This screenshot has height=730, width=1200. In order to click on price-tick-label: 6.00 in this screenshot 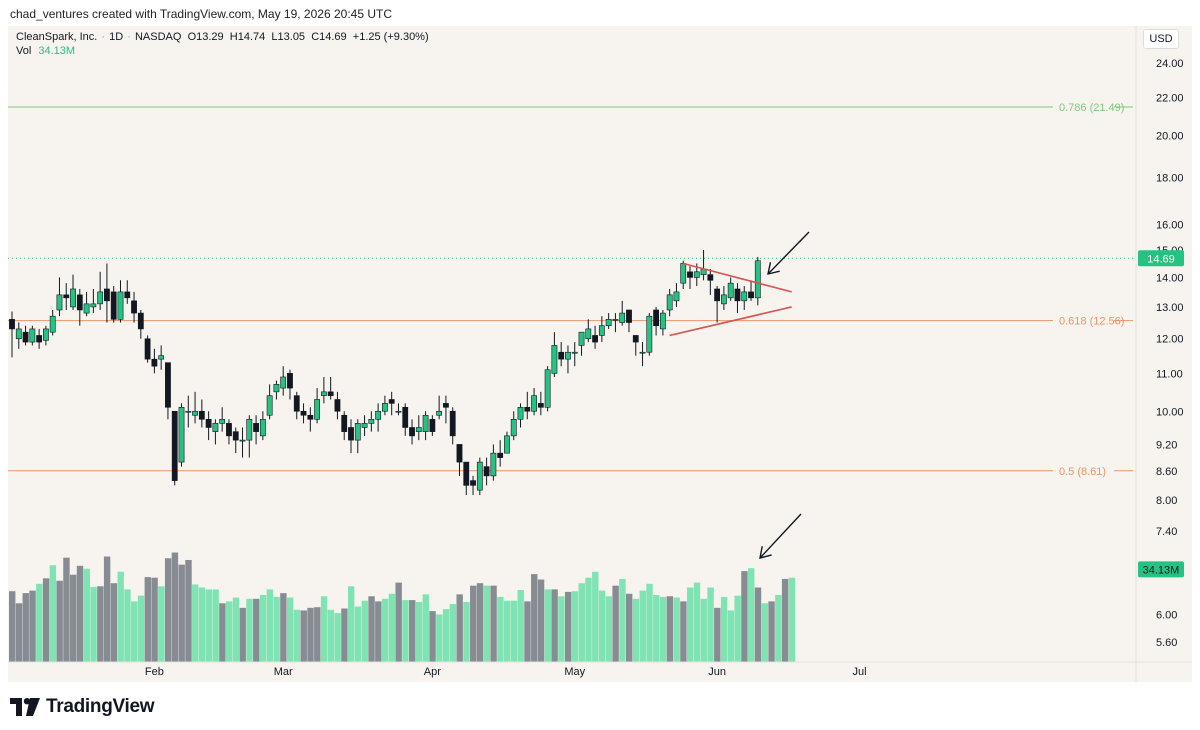, I will do `click(1166, 615)`.